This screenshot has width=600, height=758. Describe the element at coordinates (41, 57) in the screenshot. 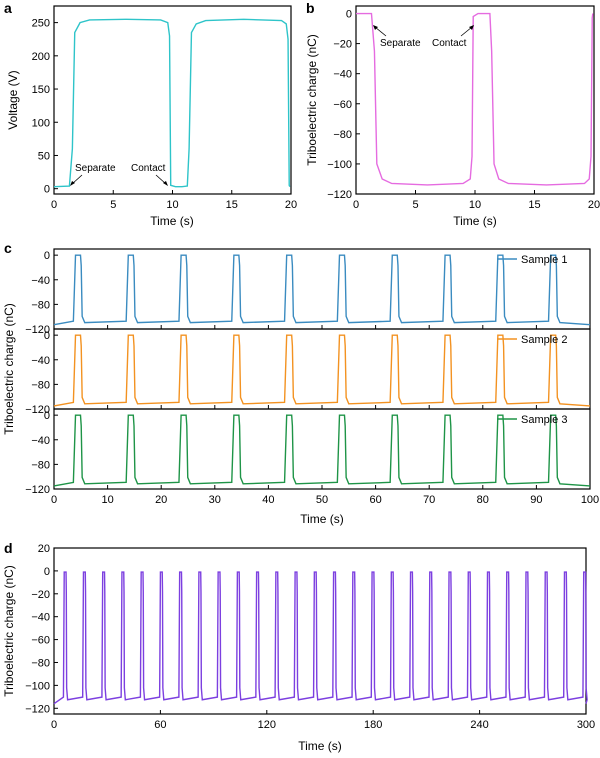

I see `y-tick-label-a-4: 200` at that location.